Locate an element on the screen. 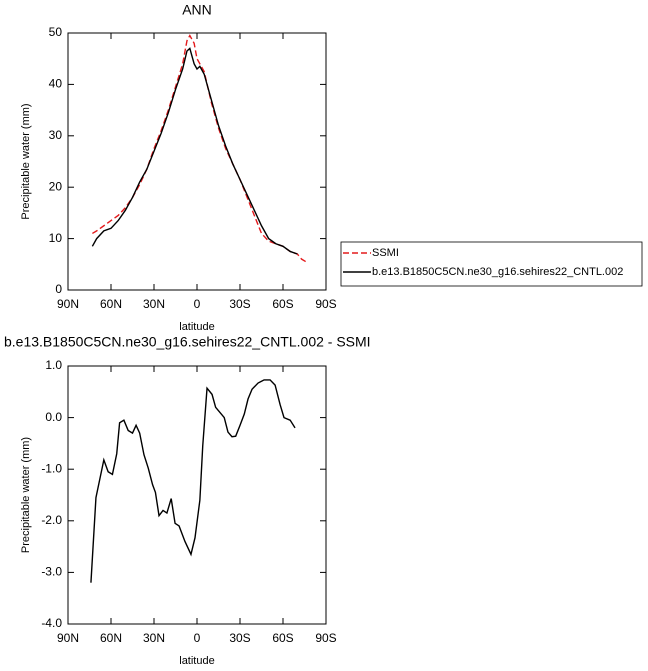 The width and height of the screenshot is (648, 671). y-tick-label: -4.0 is located at coordinates (51, 623).